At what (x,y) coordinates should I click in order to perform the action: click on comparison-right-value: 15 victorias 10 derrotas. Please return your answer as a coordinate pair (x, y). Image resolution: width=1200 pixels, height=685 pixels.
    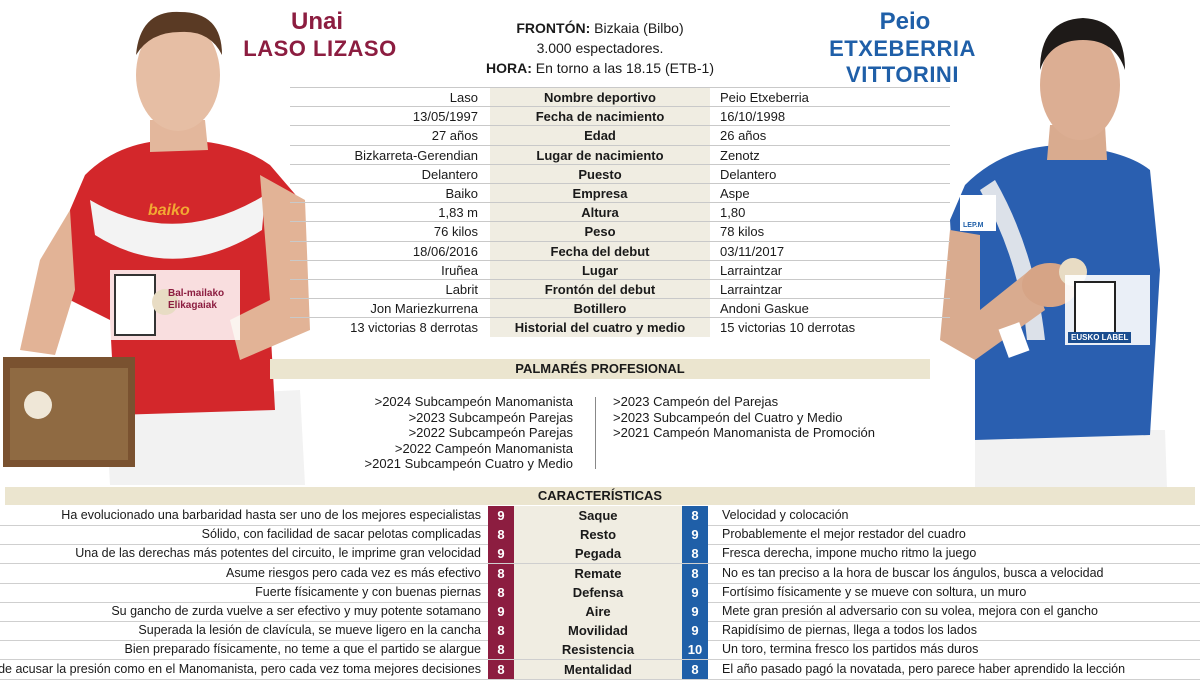
    Looking at the image, I should click on (788, 328).